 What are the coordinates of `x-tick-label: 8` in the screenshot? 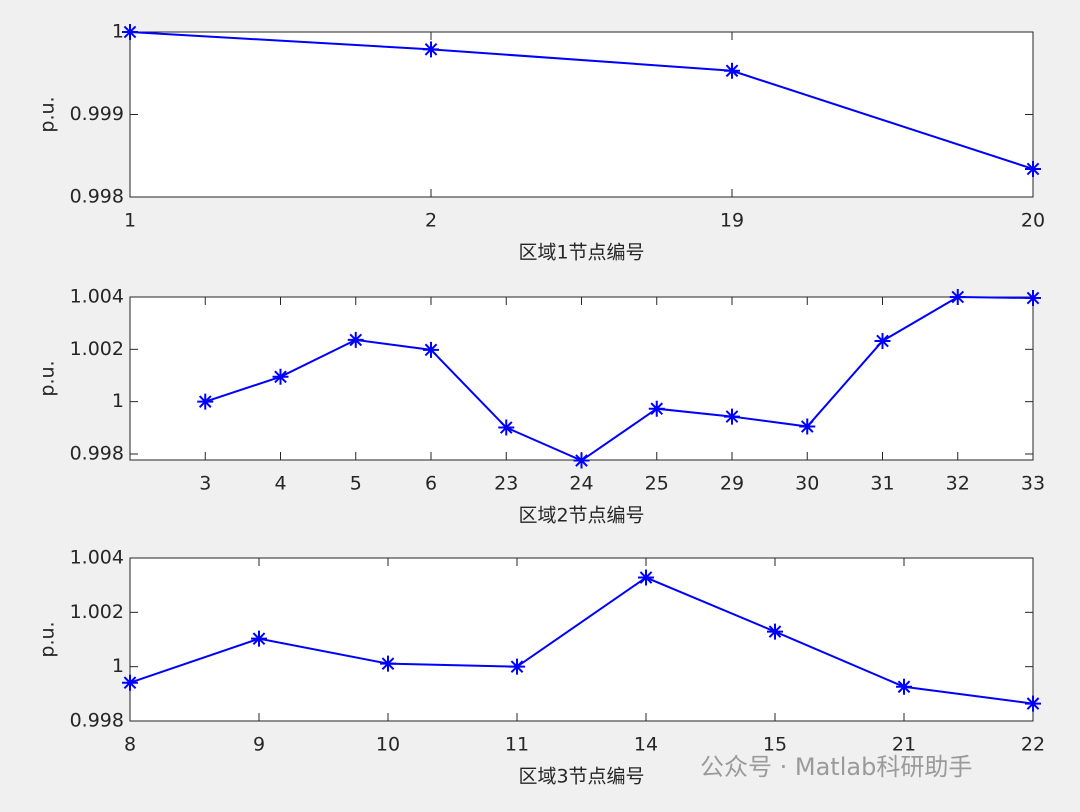 It's located at (130, 745).